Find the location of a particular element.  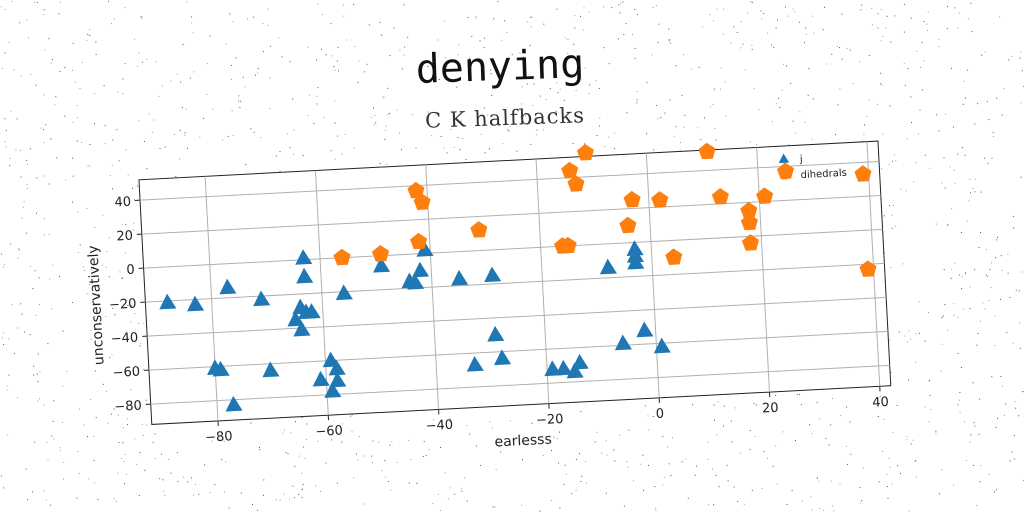

x-tick-label: −40 is located at coordinates (439, 426).